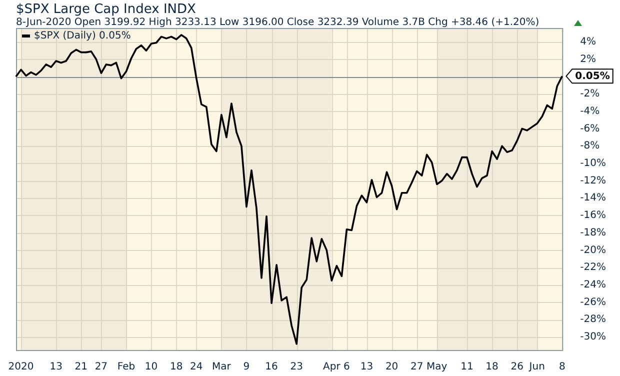  Describe the element at coordinates (278, 22) in the screenshot. I see `chart-subtitle: 8-Jun-2020 Open 3199.92 High 3233.13 Low 3196.00 Close 3232.39 Volume 3.7B Chg +38.46 (+1.20%)` at that location.